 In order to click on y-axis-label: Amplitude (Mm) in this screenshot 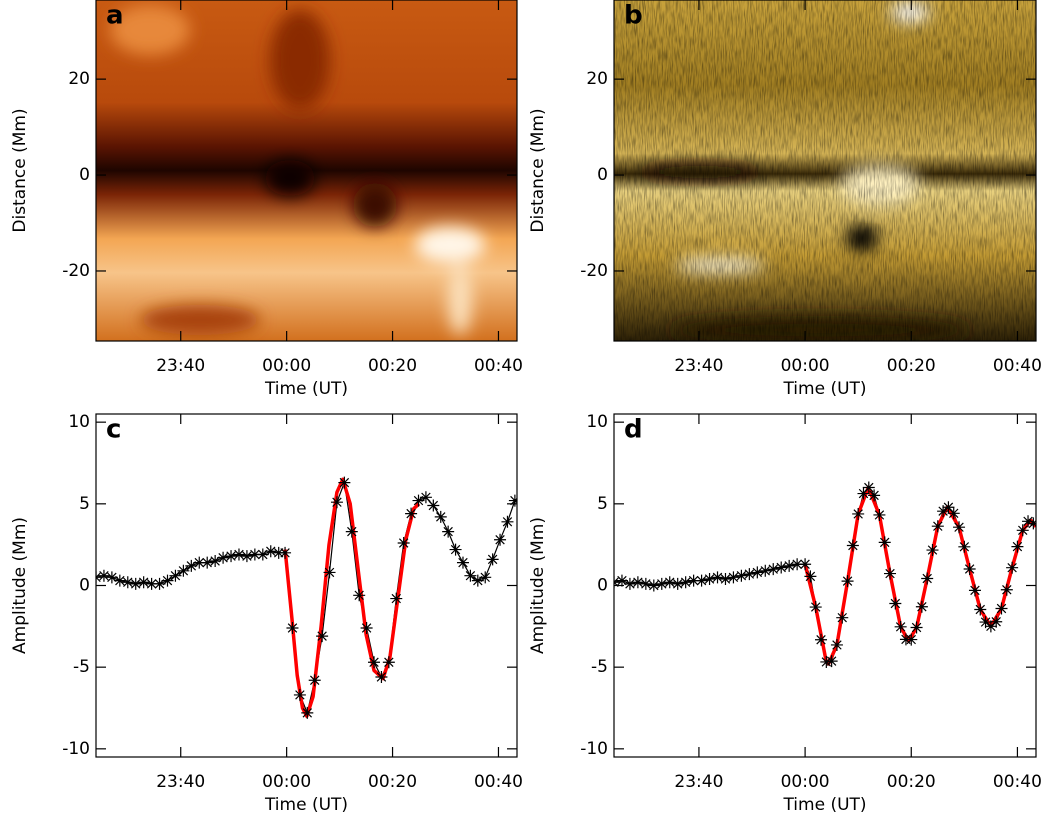, I will do `click(538, 585)`.